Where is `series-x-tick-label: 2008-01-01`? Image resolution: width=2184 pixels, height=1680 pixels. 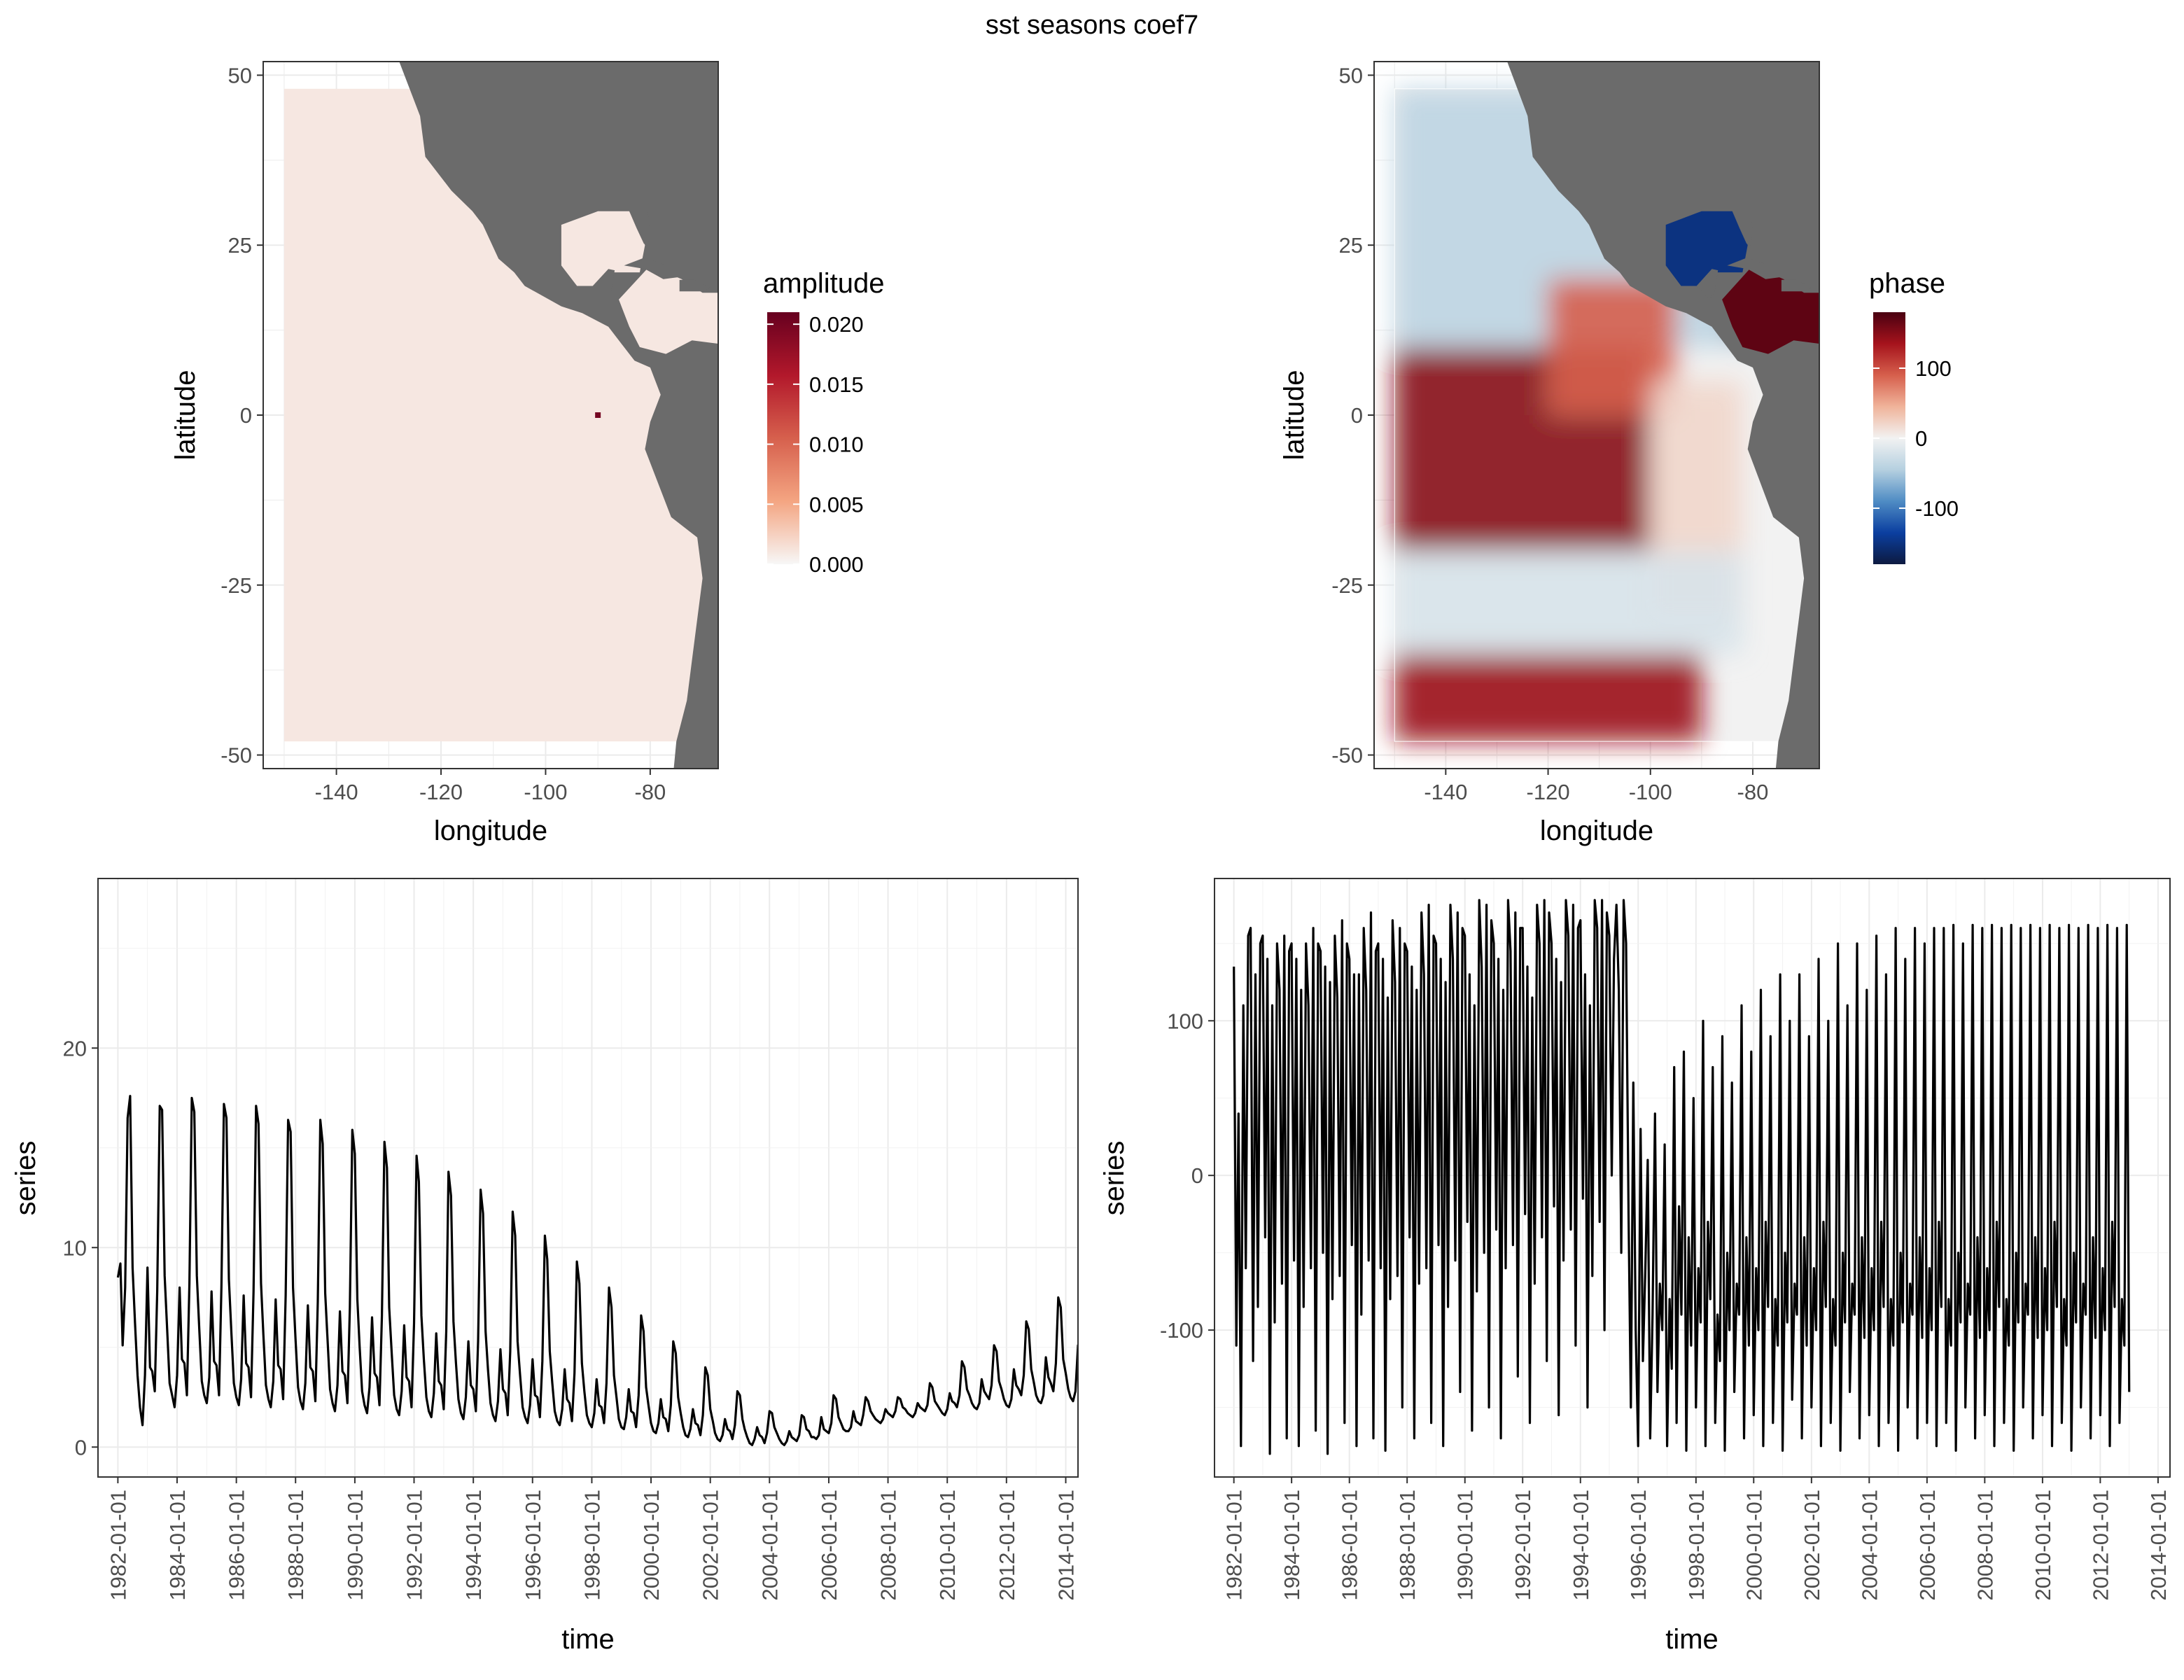
series-x-tick-label: 2008-01-01 is located at coordinates (1985, 1545).